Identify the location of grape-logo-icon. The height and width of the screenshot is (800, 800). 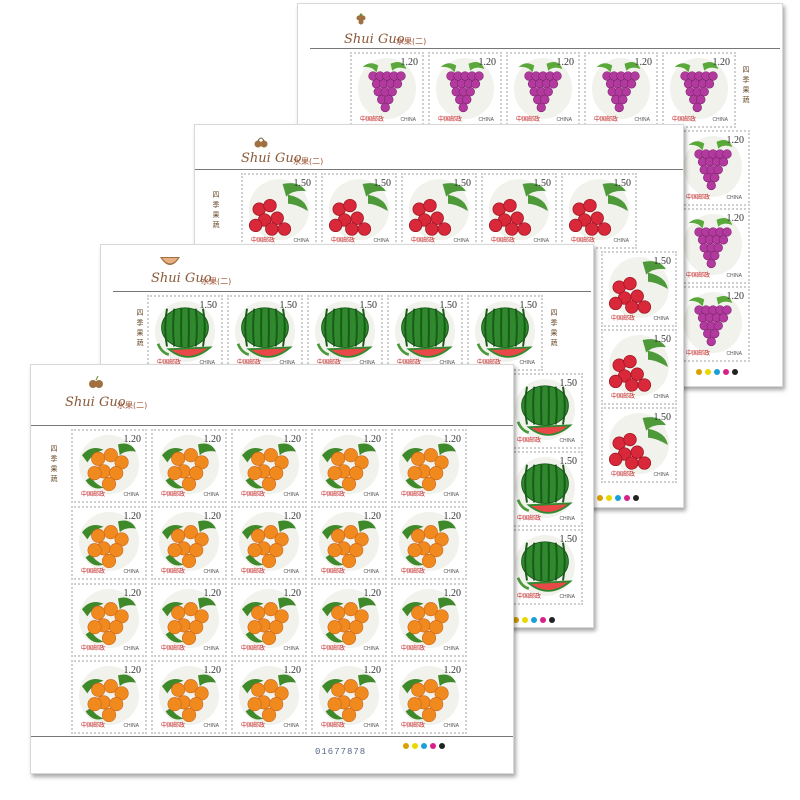
(361, 19).